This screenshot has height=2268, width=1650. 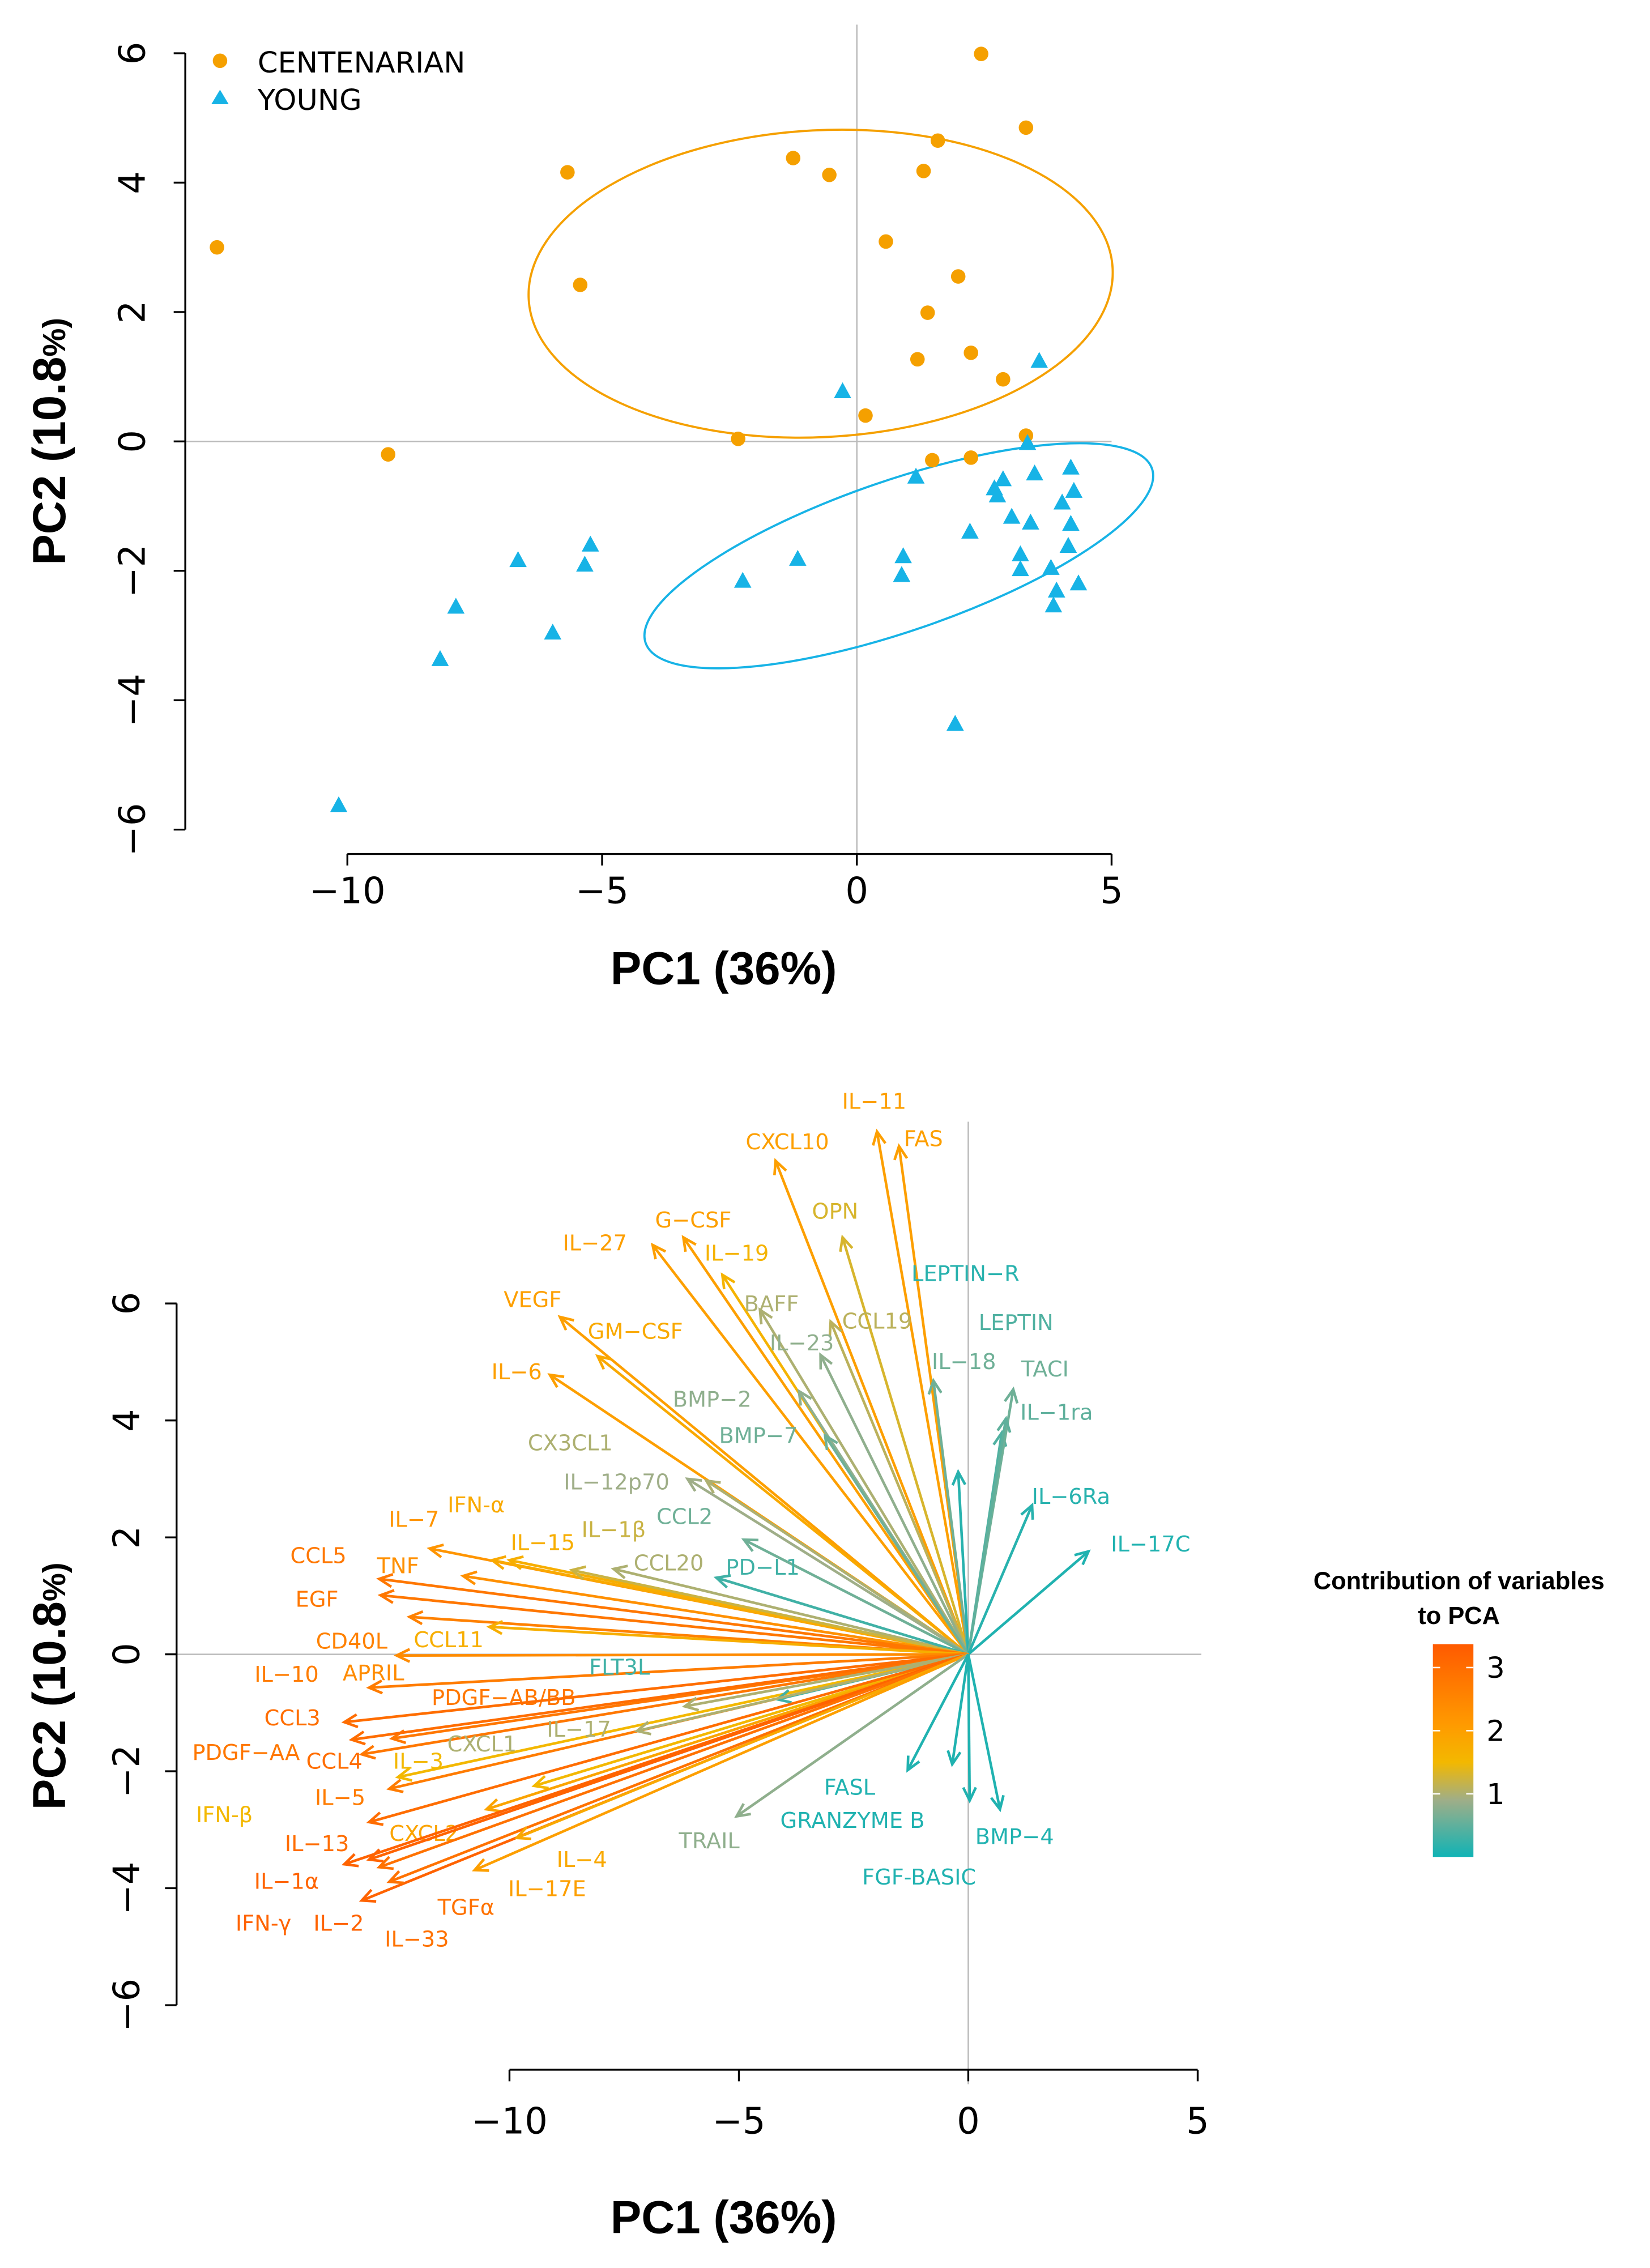 I want to click on colorbar-tick-label: 3, so click(x=1495, y=1669).